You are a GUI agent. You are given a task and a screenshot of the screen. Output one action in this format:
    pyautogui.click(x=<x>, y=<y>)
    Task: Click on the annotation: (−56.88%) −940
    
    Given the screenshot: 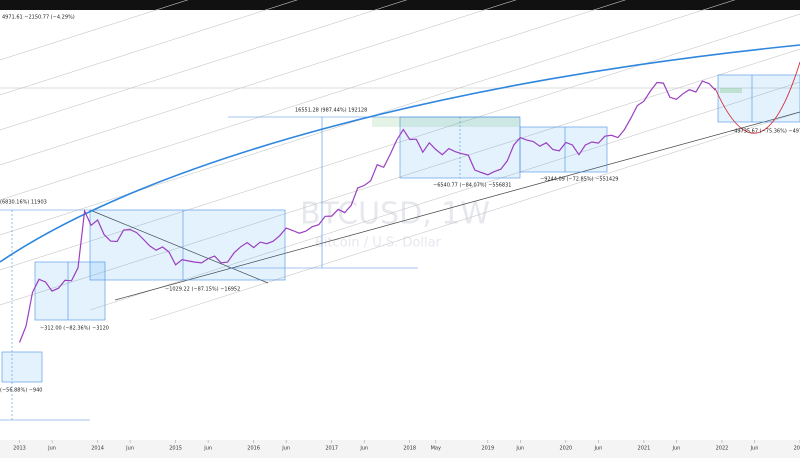 What is the action you would take?
    pyautogui.click(x=21, y=391)
    